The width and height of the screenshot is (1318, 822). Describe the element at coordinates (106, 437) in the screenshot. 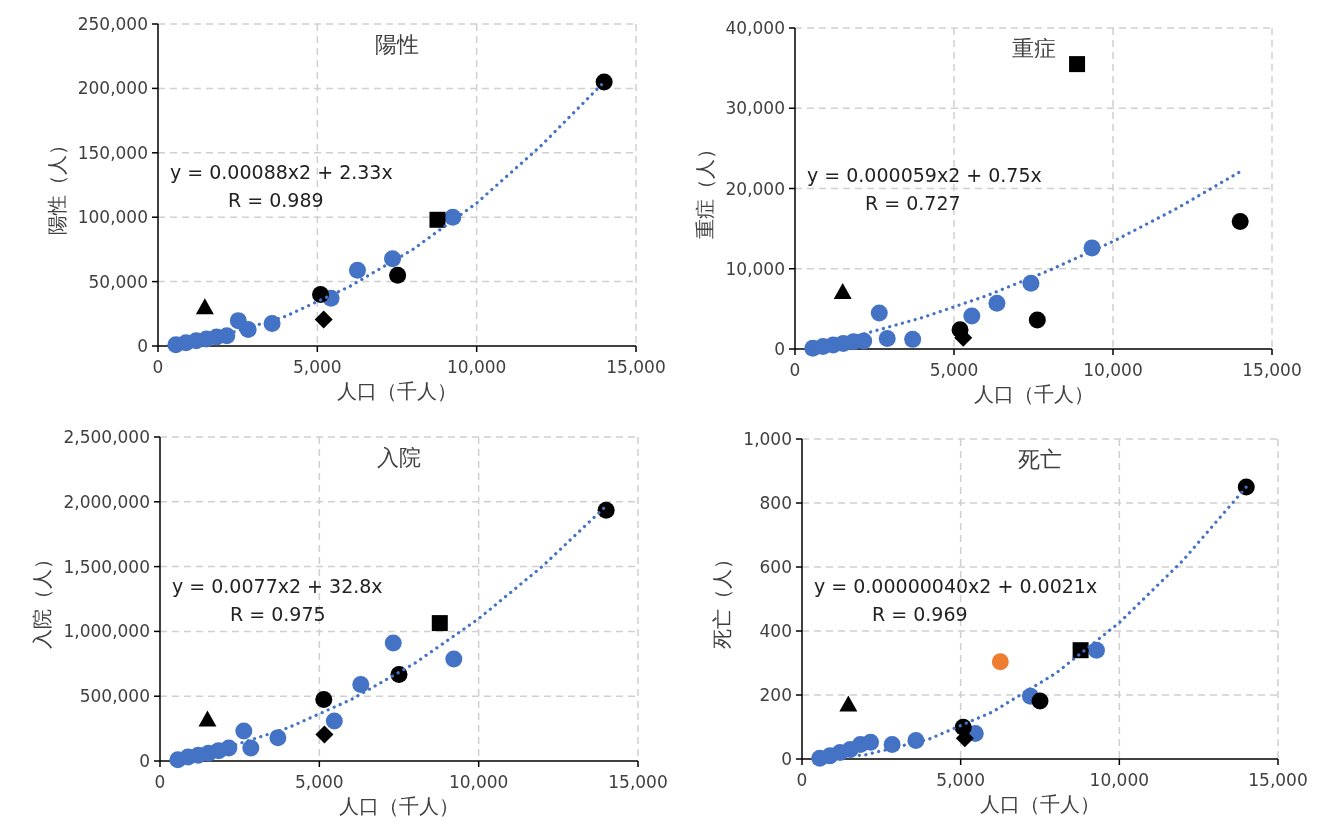

I see `y-tick-label: 2,500,000` at that location.